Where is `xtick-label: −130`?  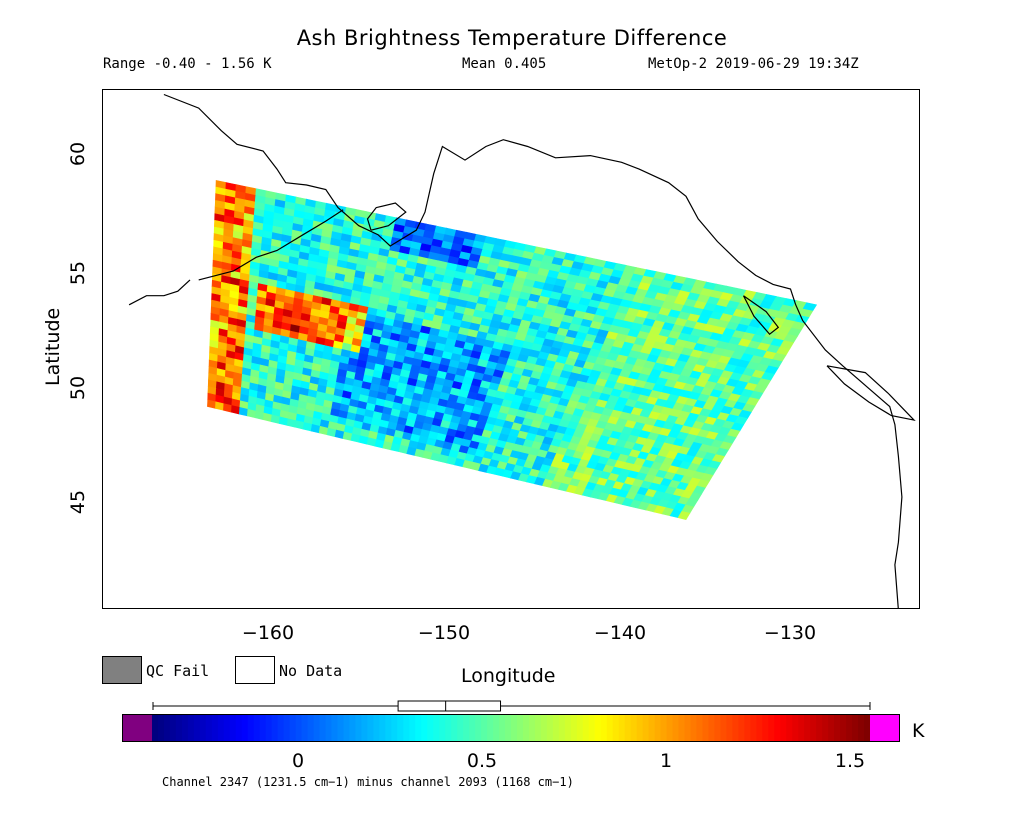 xtick-label: −130 is located at coordinates (790, 633).